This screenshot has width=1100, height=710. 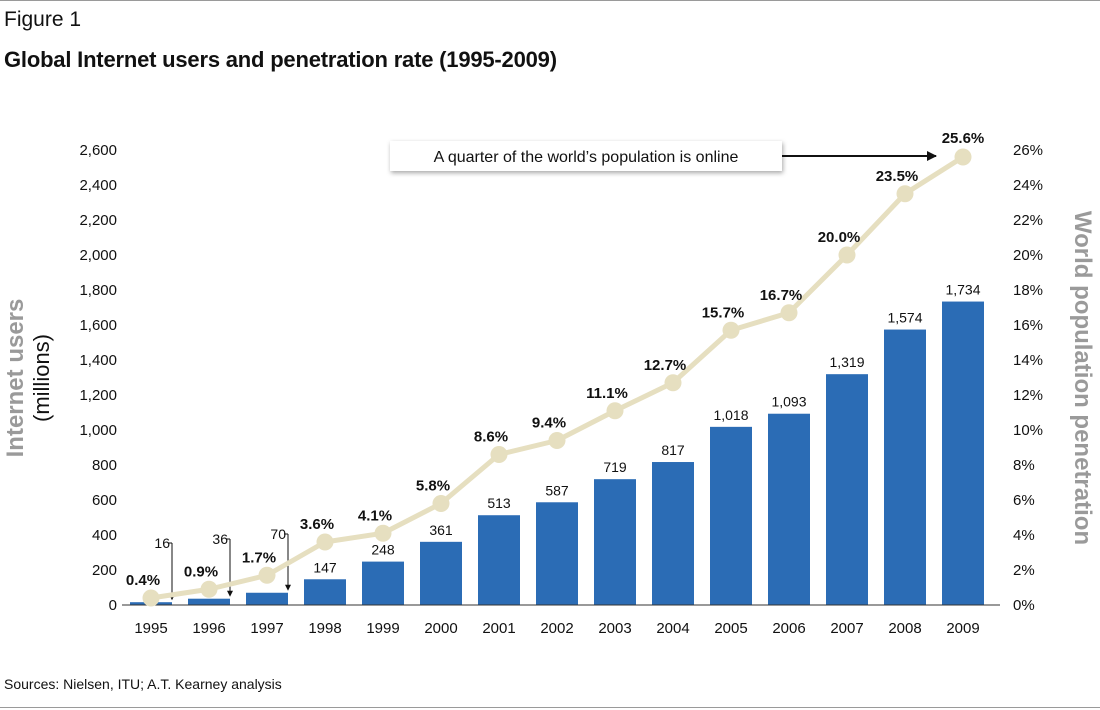 What do you see at coordinates (897, 176) in the screenshot?
I see `penetration-value-label: 23.5%` at bounding box center [897, 176].